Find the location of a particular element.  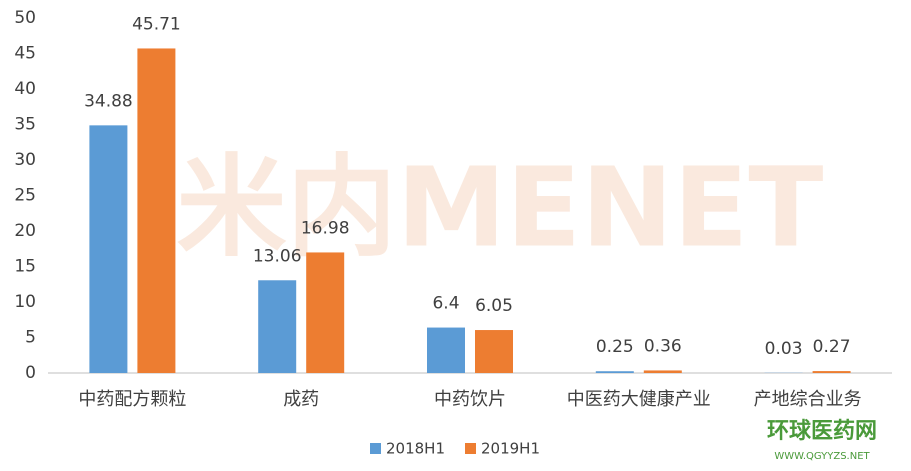

logo-url: WWW.QGYYZS.NET is located at coordinates (822, 456).